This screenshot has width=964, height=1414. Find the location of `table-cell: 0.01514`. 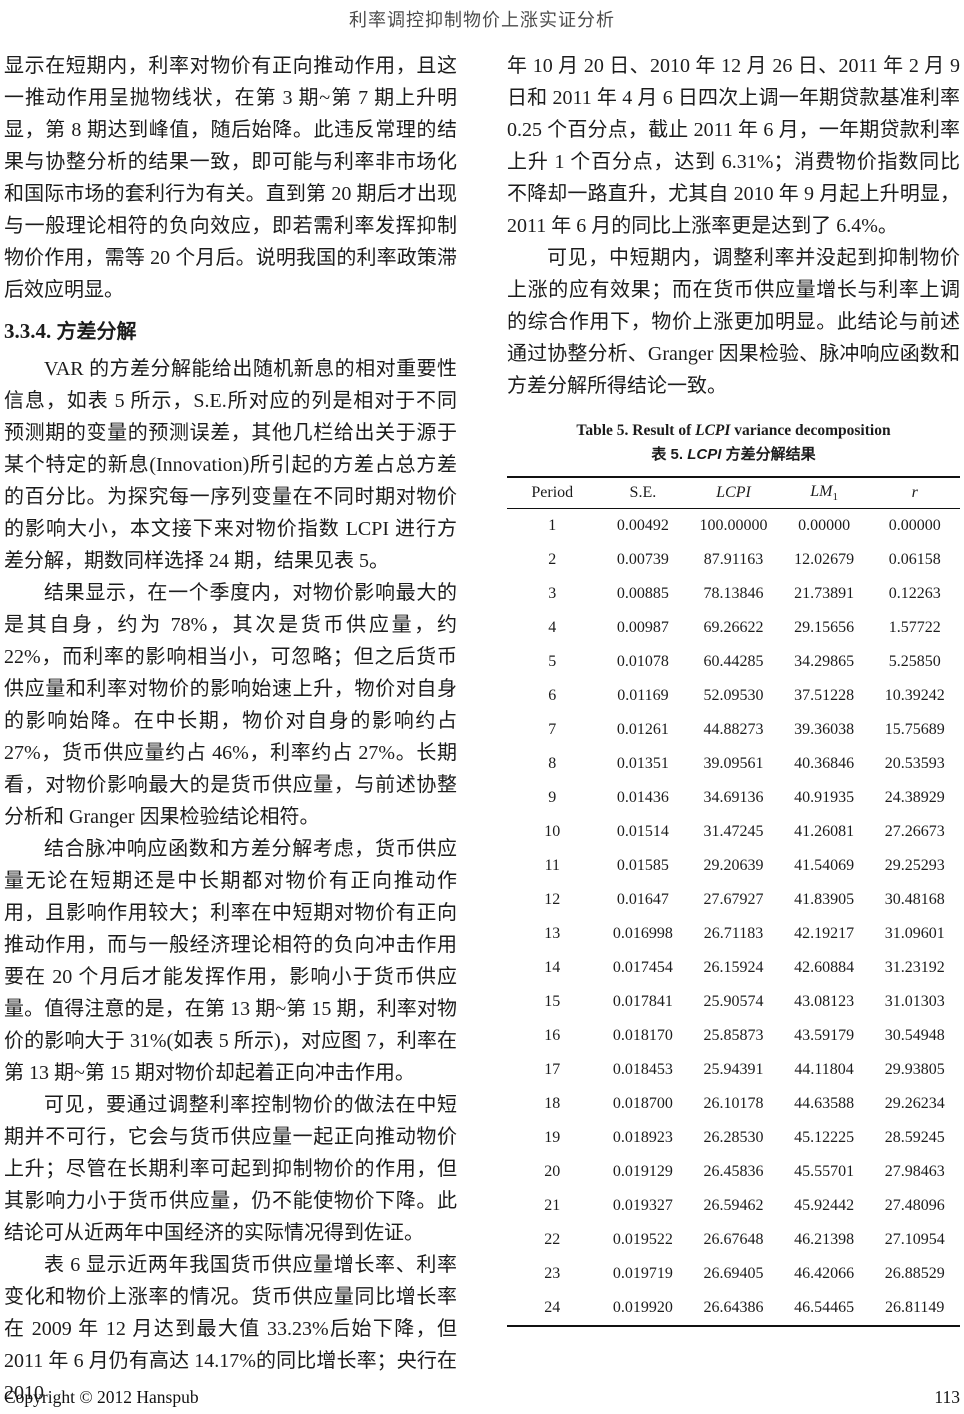

table-cell: 0.01514 is located at coordinates (642, 831).